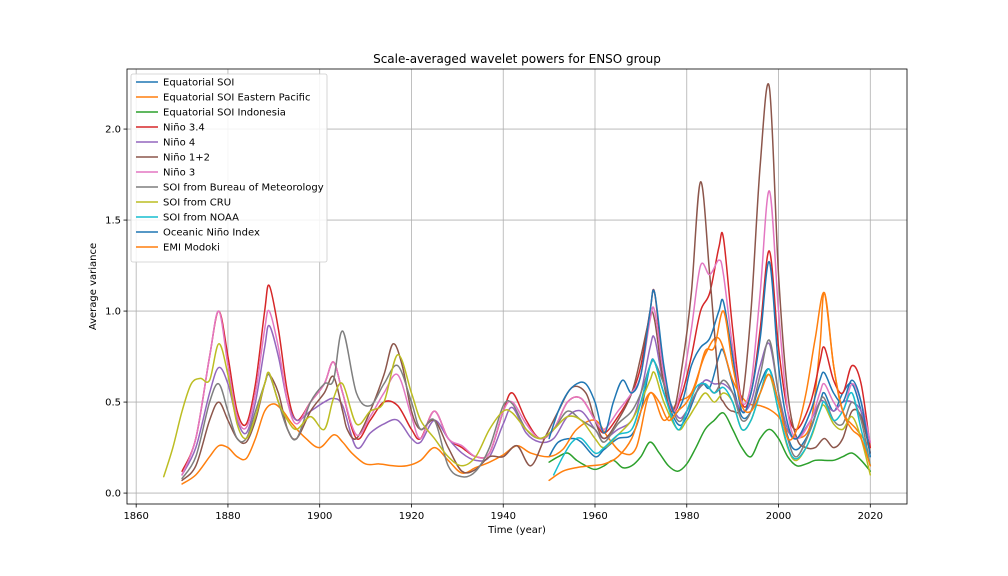 This screenshot has width=1008, height=576. Describe the element at coordinates (198, 83) in the screenshot. I see `legend-label: Equatorial SOI` at that location.